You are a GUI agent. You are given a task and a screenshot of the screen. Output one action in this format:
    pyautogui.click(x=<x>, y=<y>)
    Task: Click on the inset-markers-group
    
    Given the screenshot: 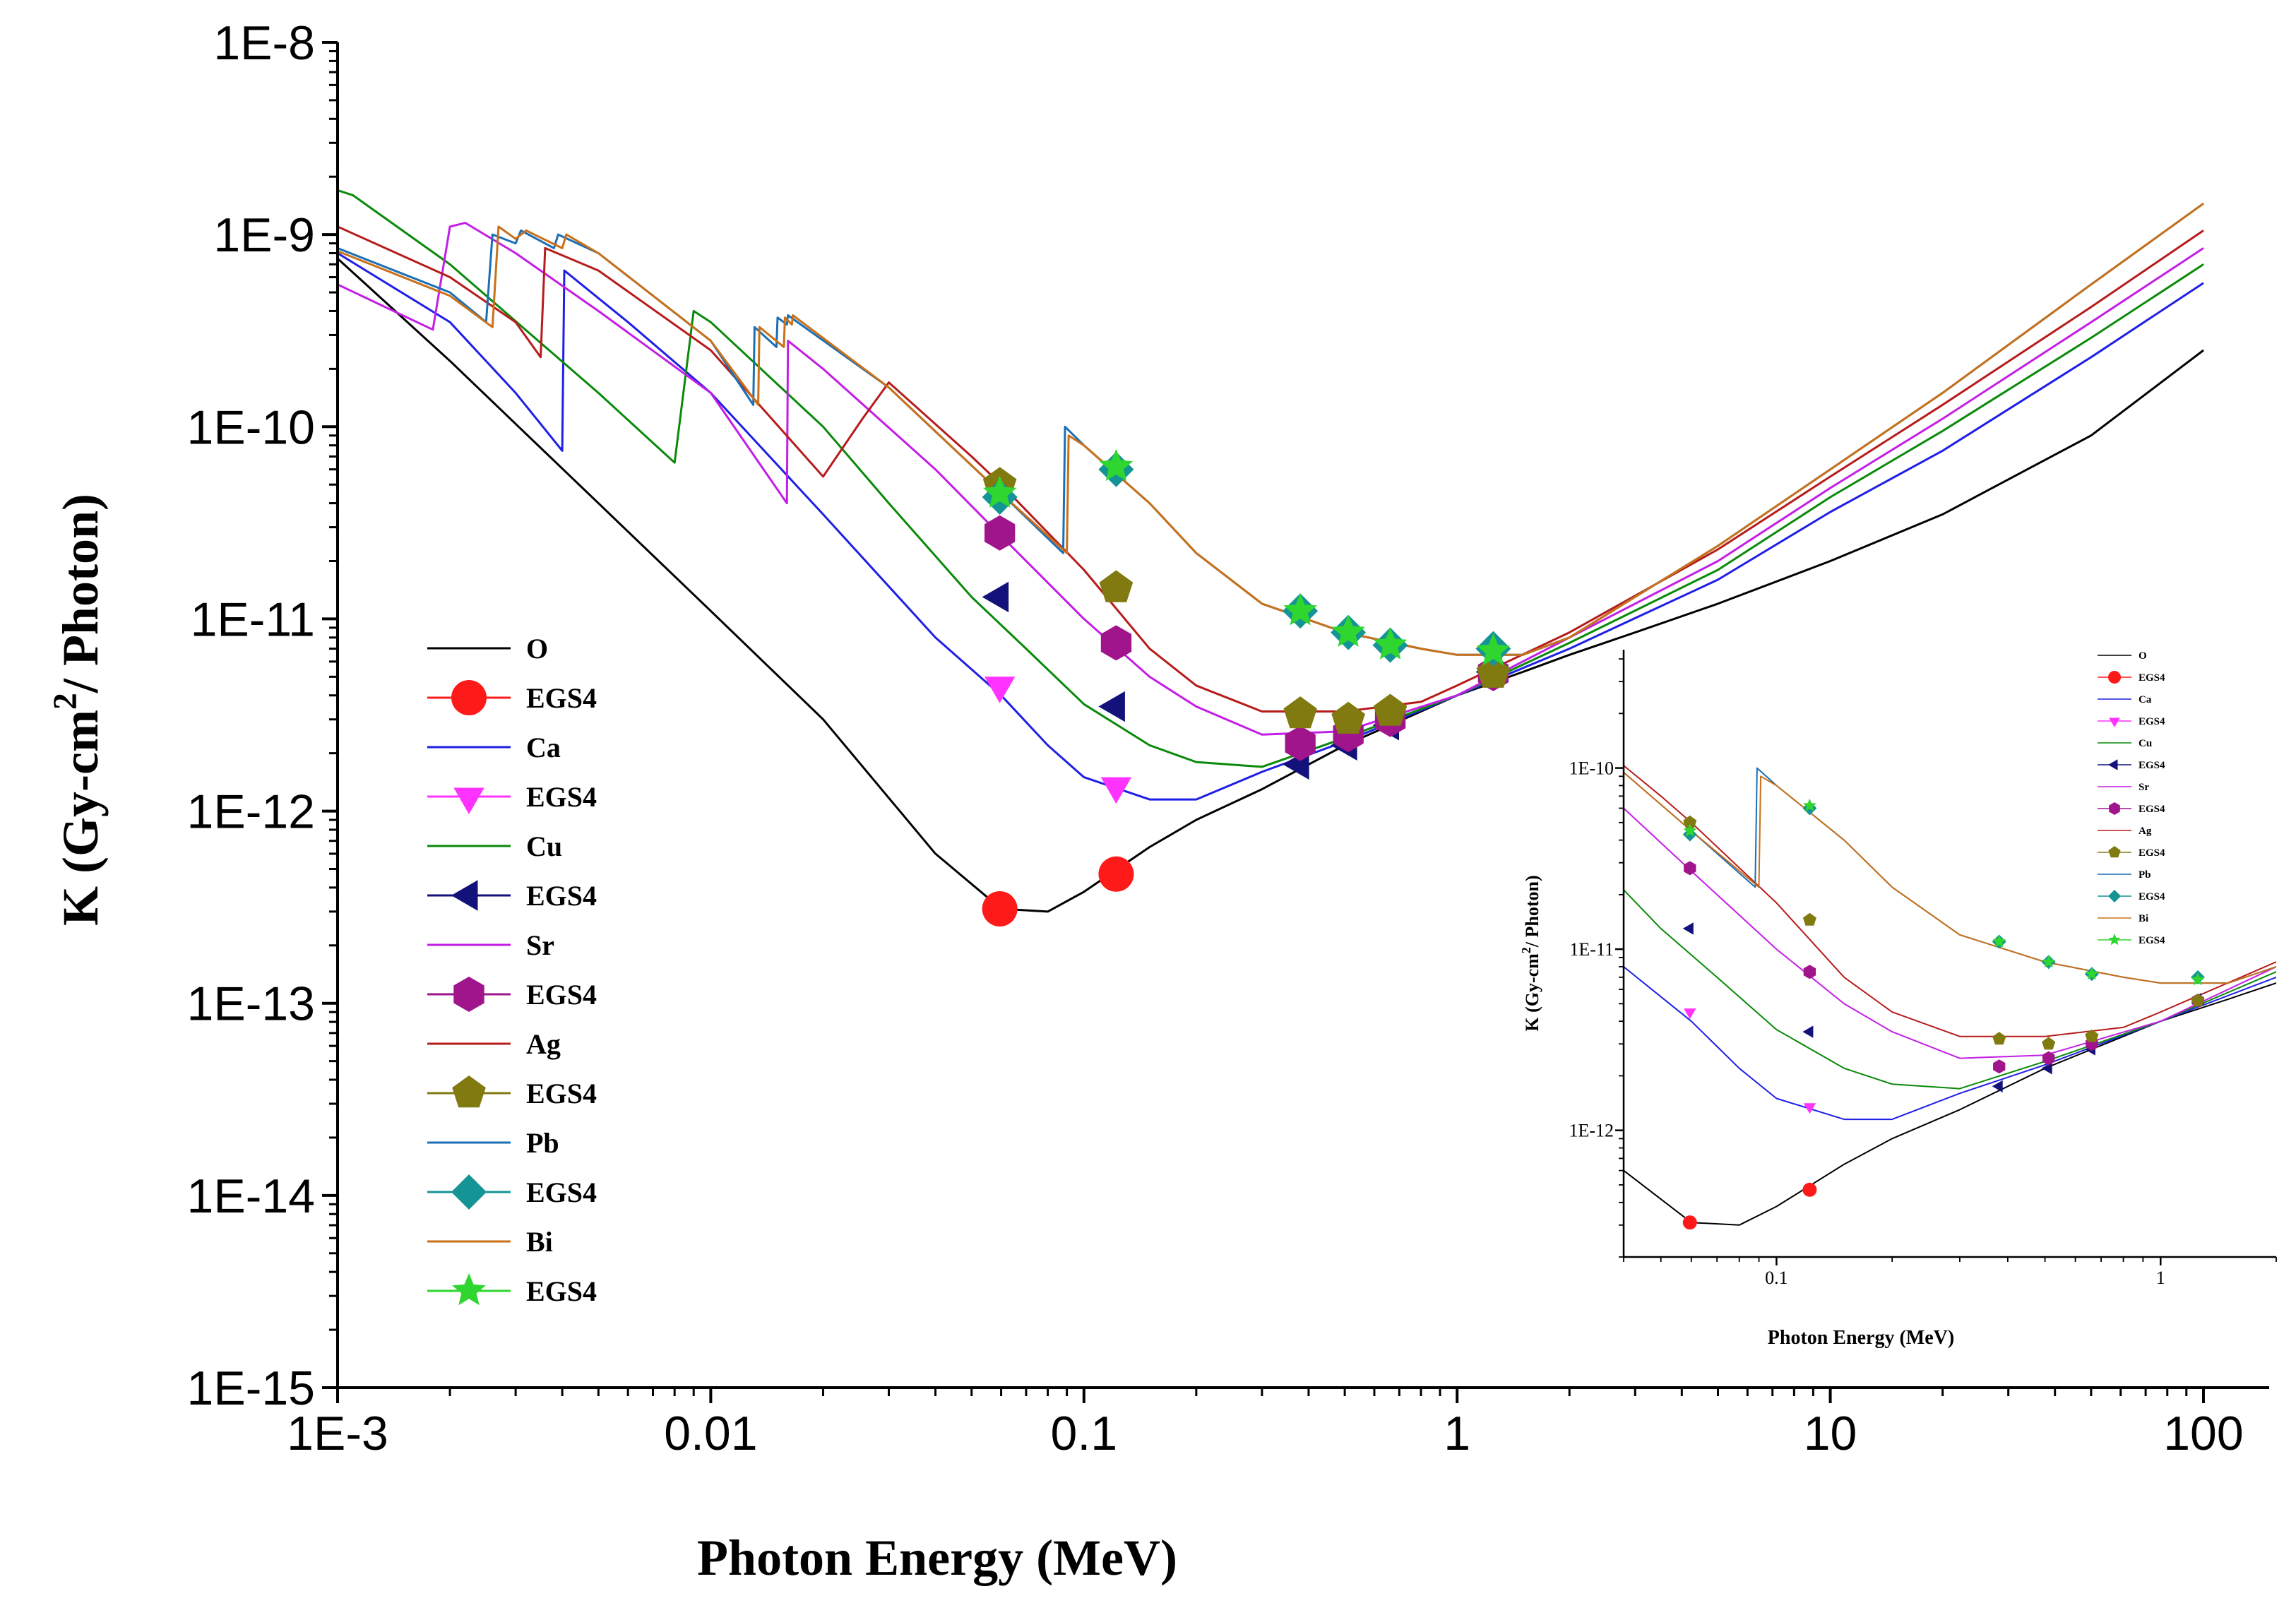 What is the action you would take?
    pyautogui.click(x=1943, y=1014)
    